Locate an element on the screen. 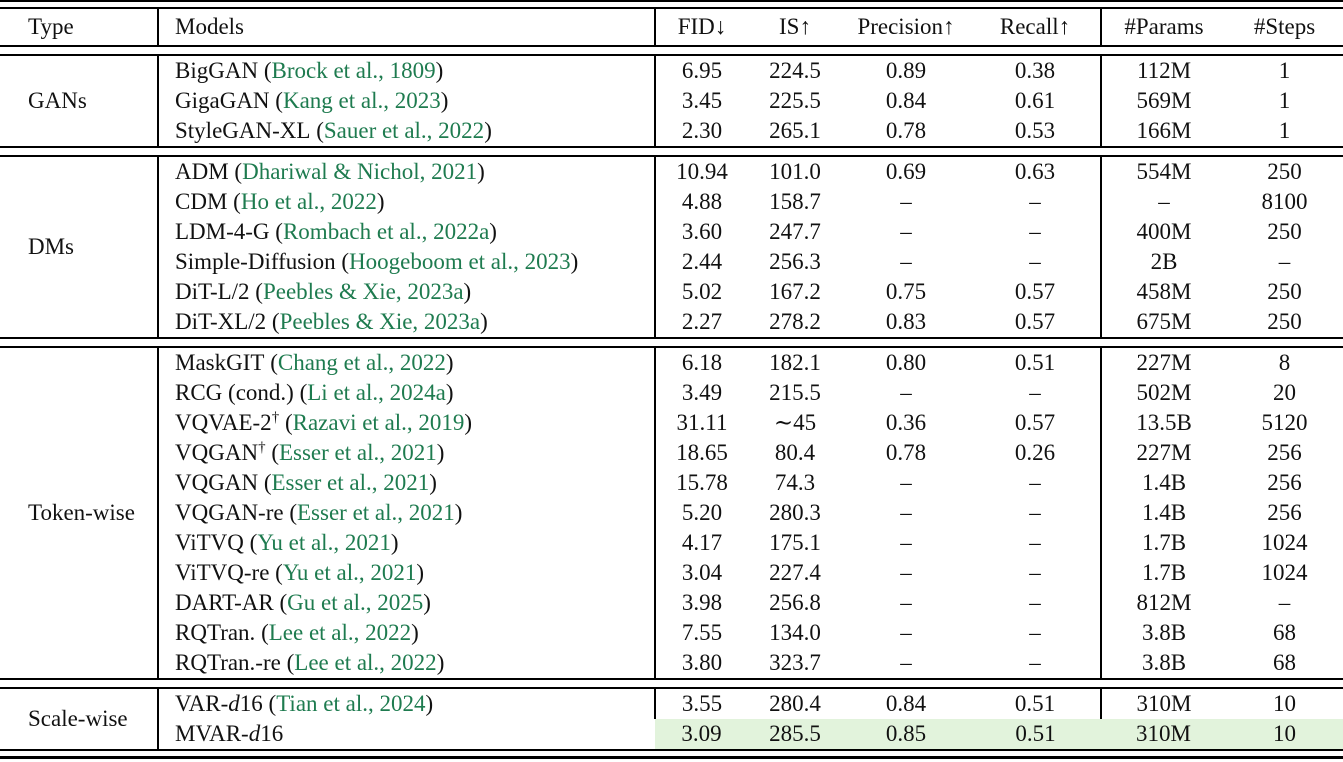  precision-value: 0.36 is located at coordinates (906, 422).